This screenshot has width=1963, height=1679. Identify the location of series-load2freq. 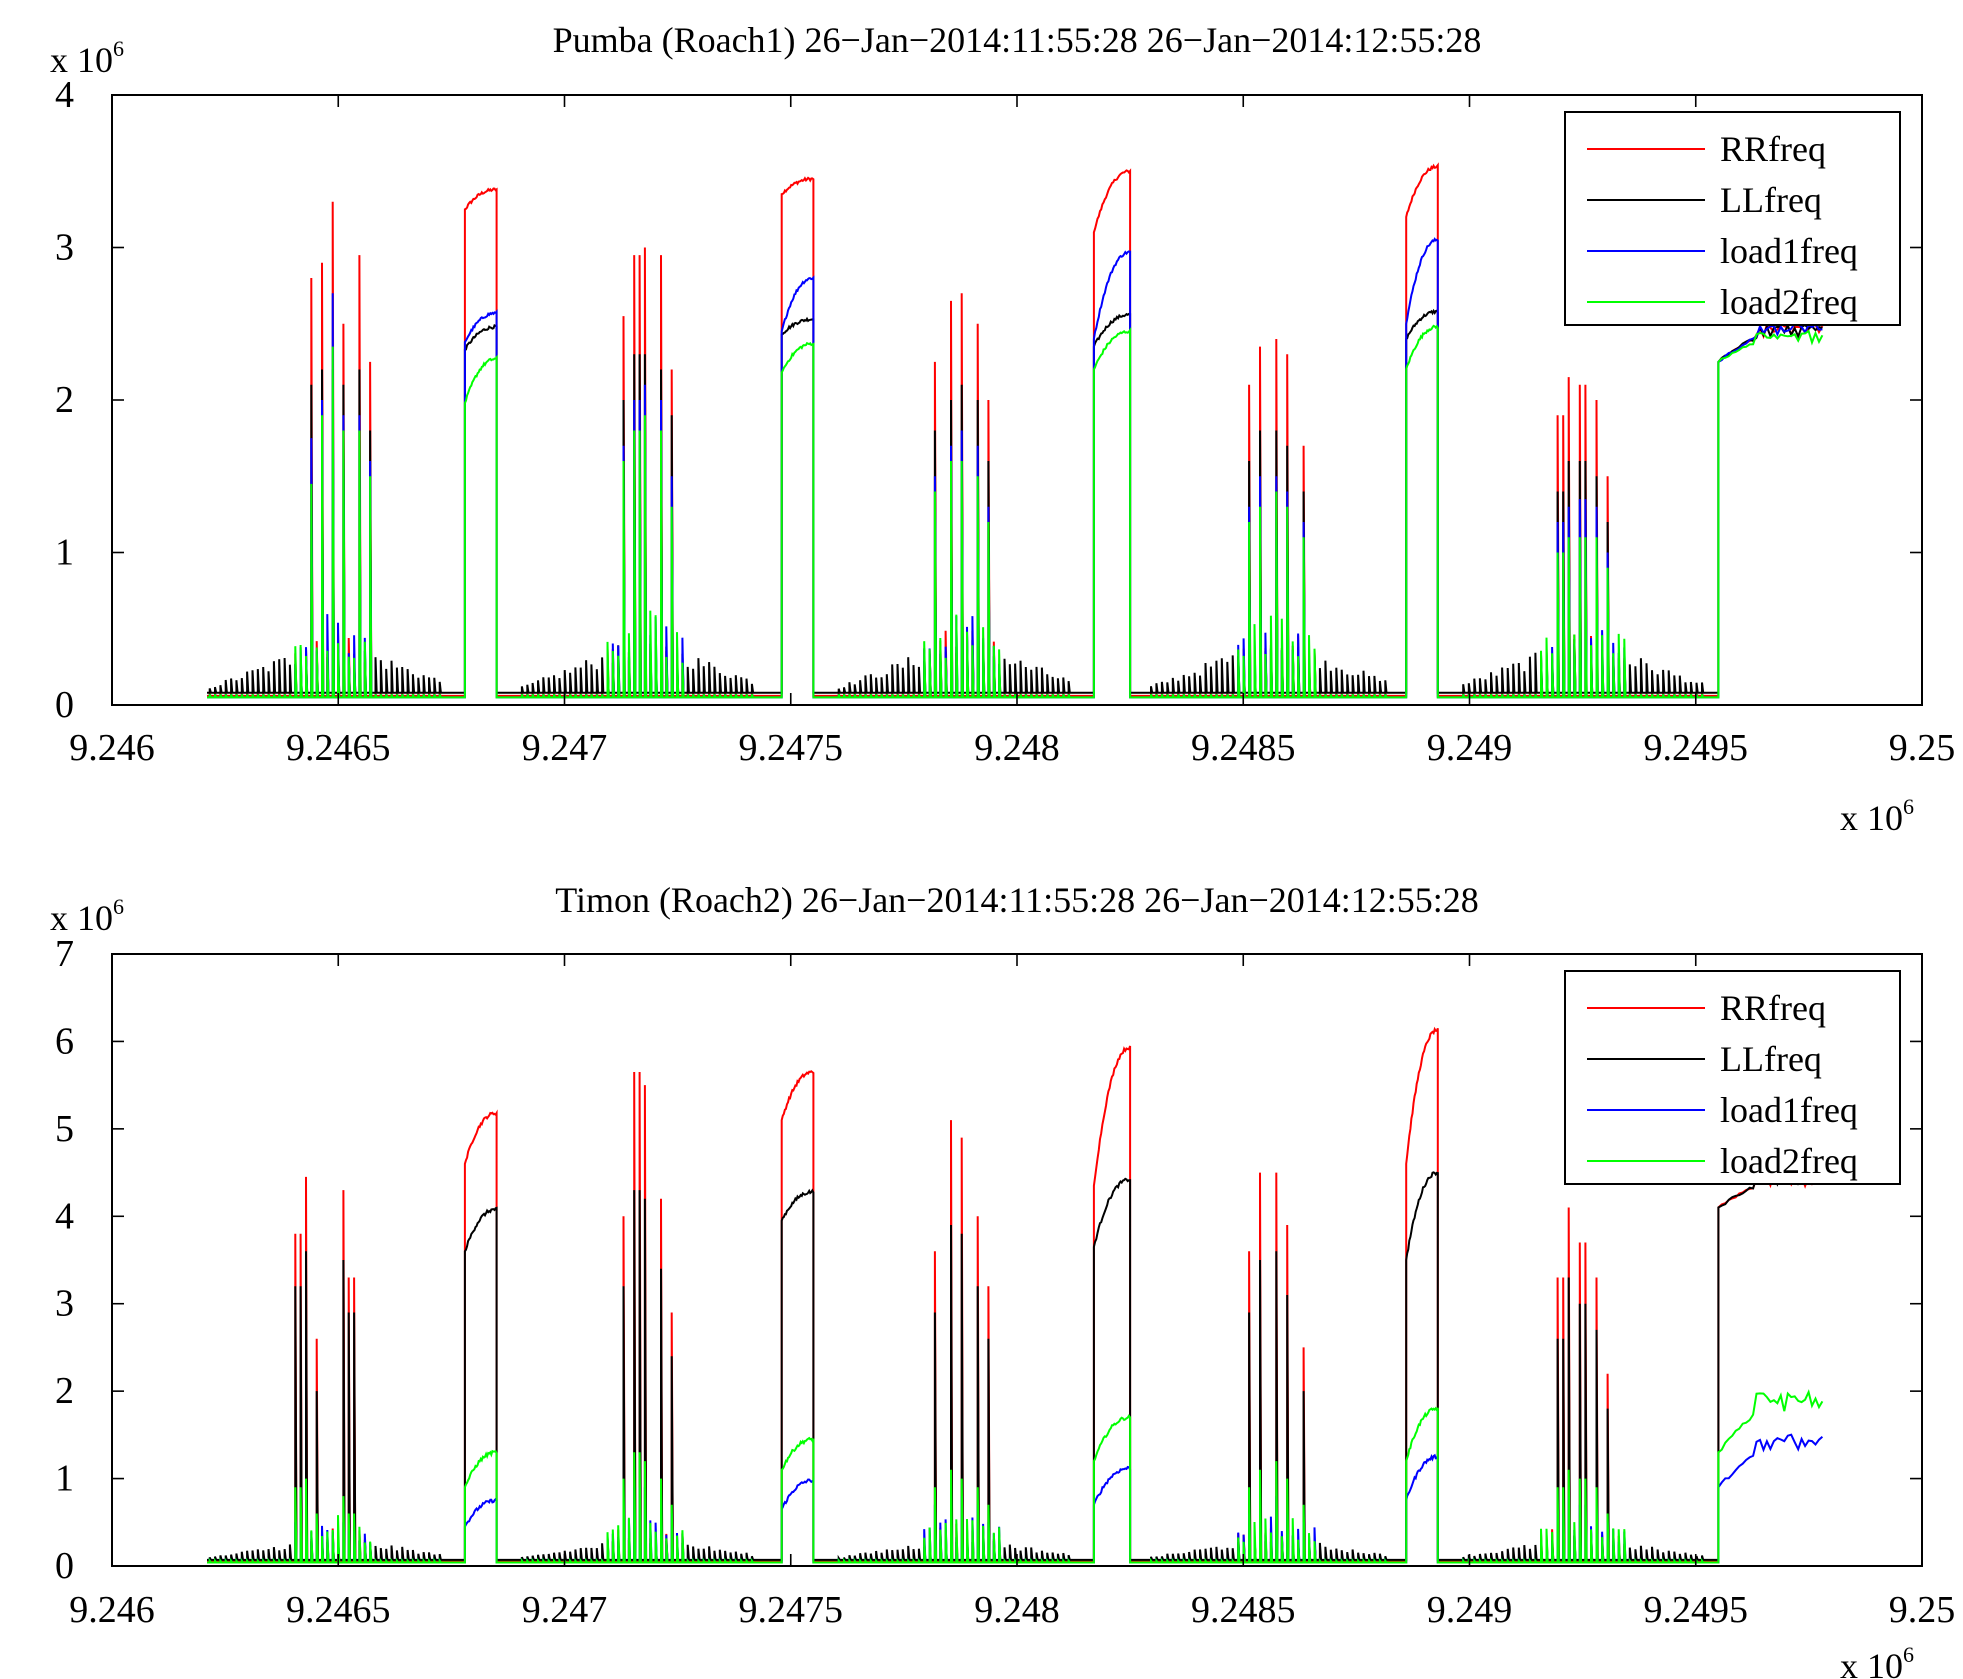
(1015, 1476).